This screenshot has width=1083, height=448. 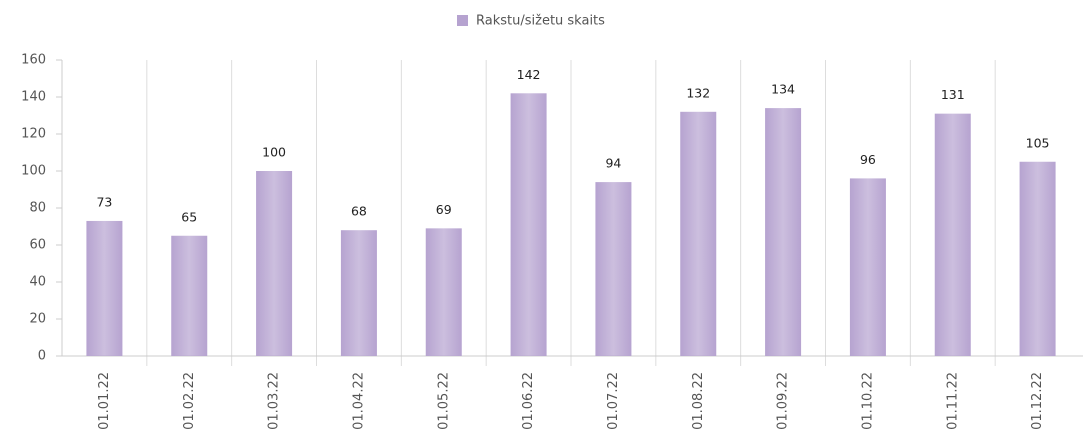 What do you see at coordinates (1037, 401) in the screenshot?
I see `x-tick-label: 01.12.22` at bounding box center [1037, 401].